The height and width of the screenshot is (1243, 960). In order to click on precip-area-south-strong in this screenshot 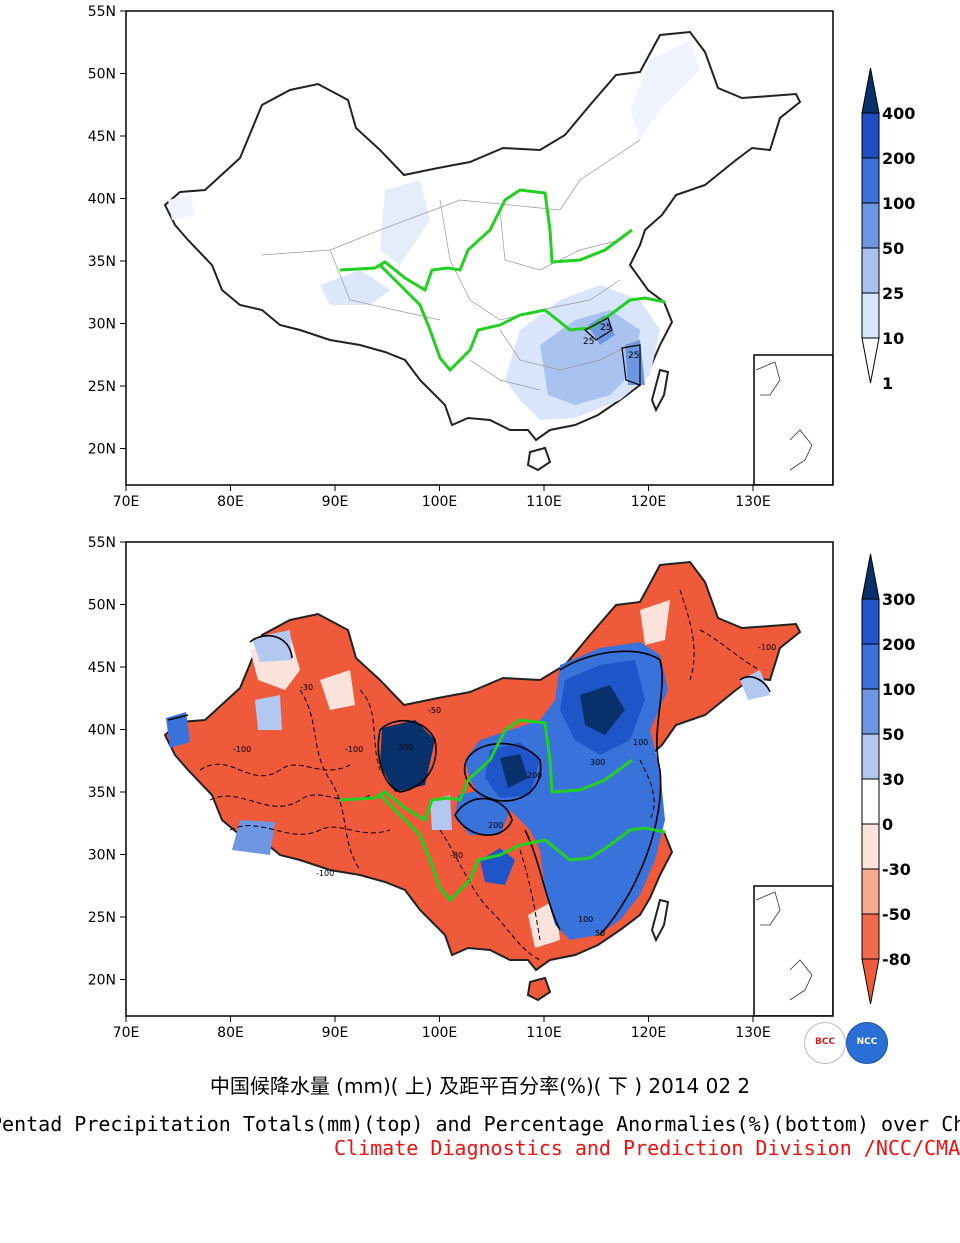, I will do `click(601, 330)`.